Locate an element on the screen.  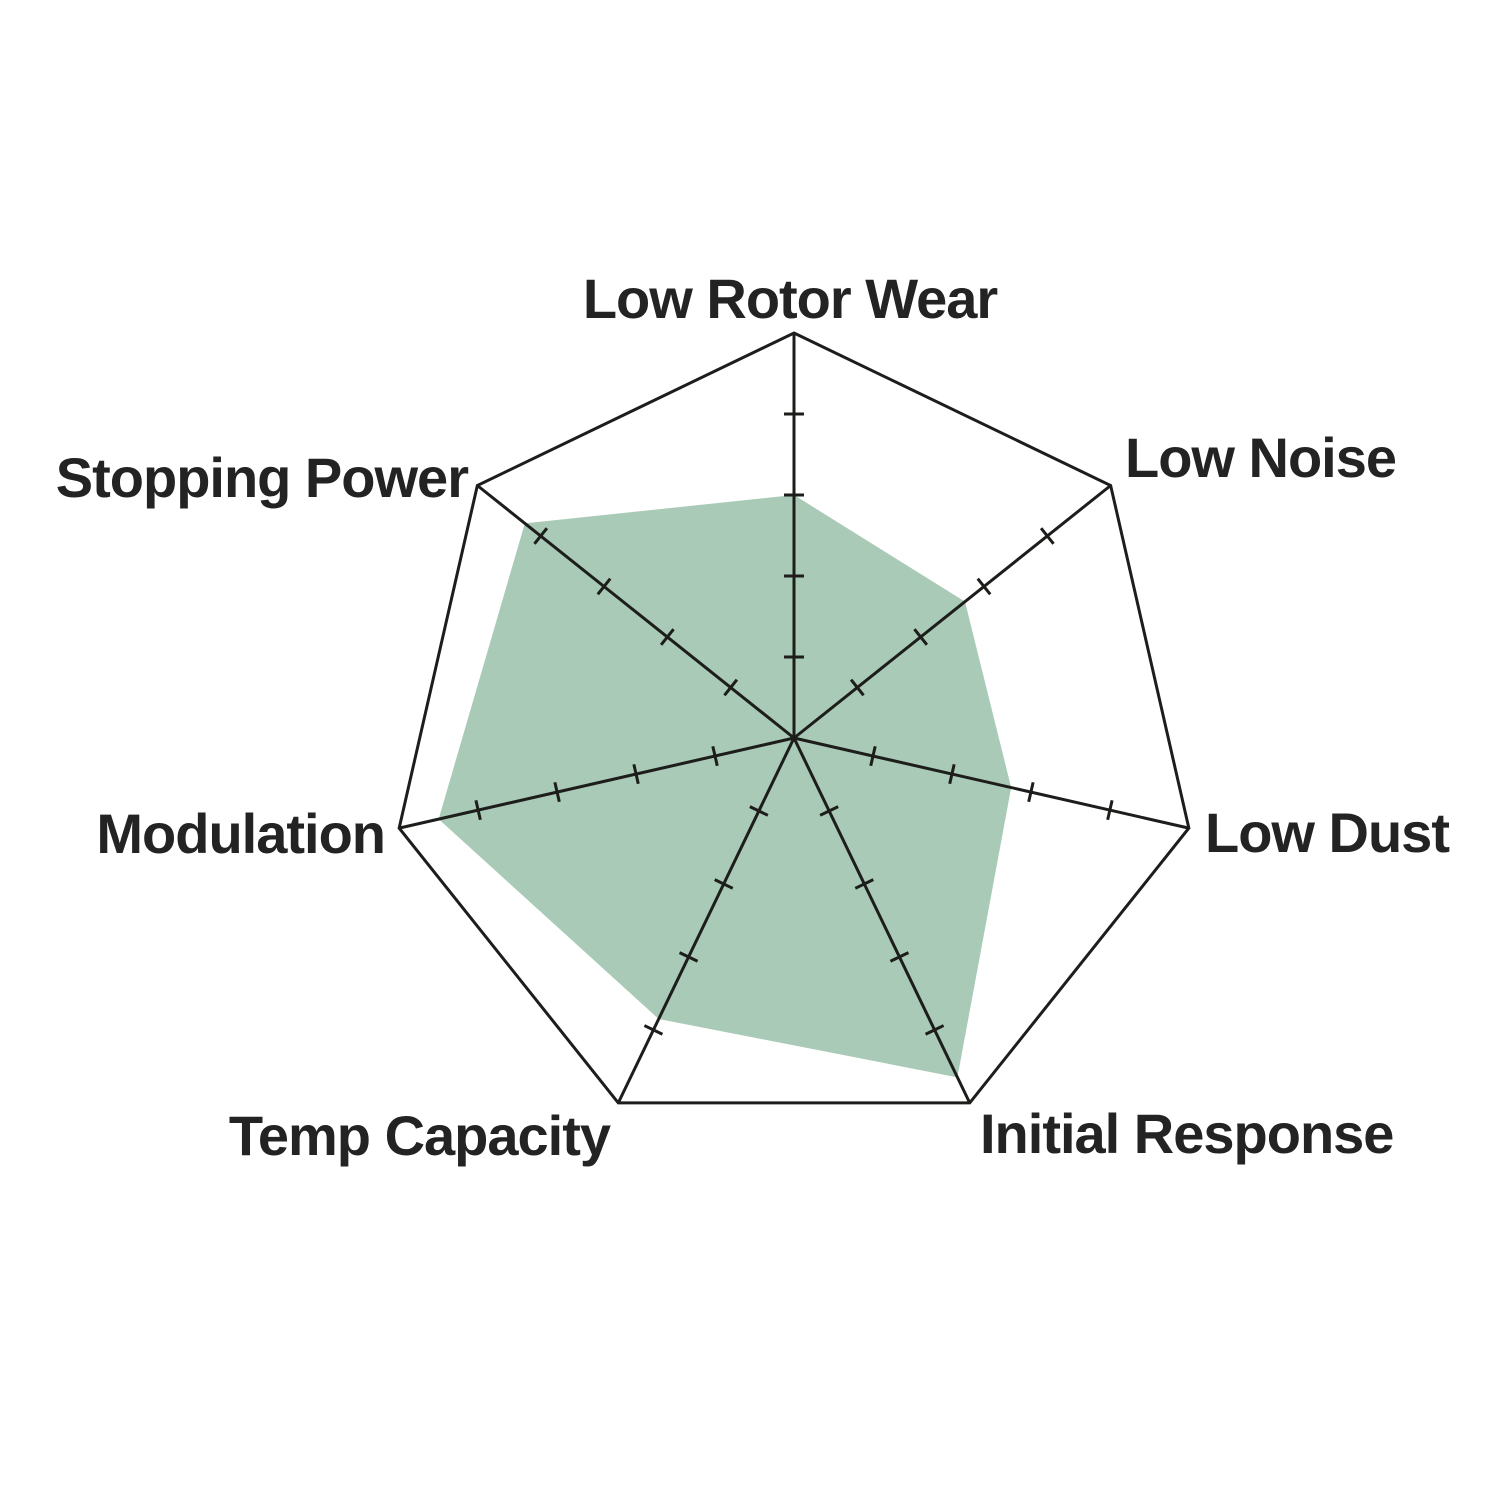
axis-label-initial-response: Initial Response is located at coordinates (1186, 1133).